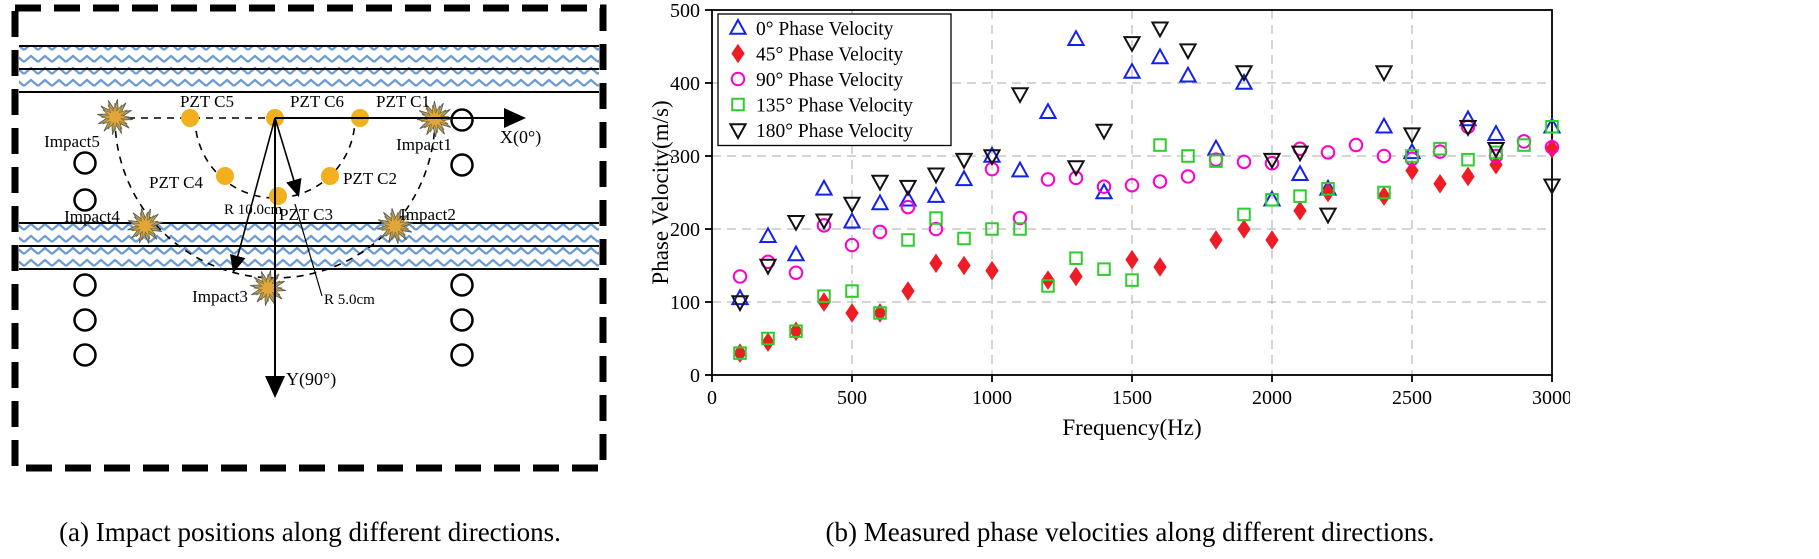 This screenshot has width=1819, height=559. Describe the element at coordinates (309, 246) in the screenshot. I see `stiffener-strip-middle` at that location.